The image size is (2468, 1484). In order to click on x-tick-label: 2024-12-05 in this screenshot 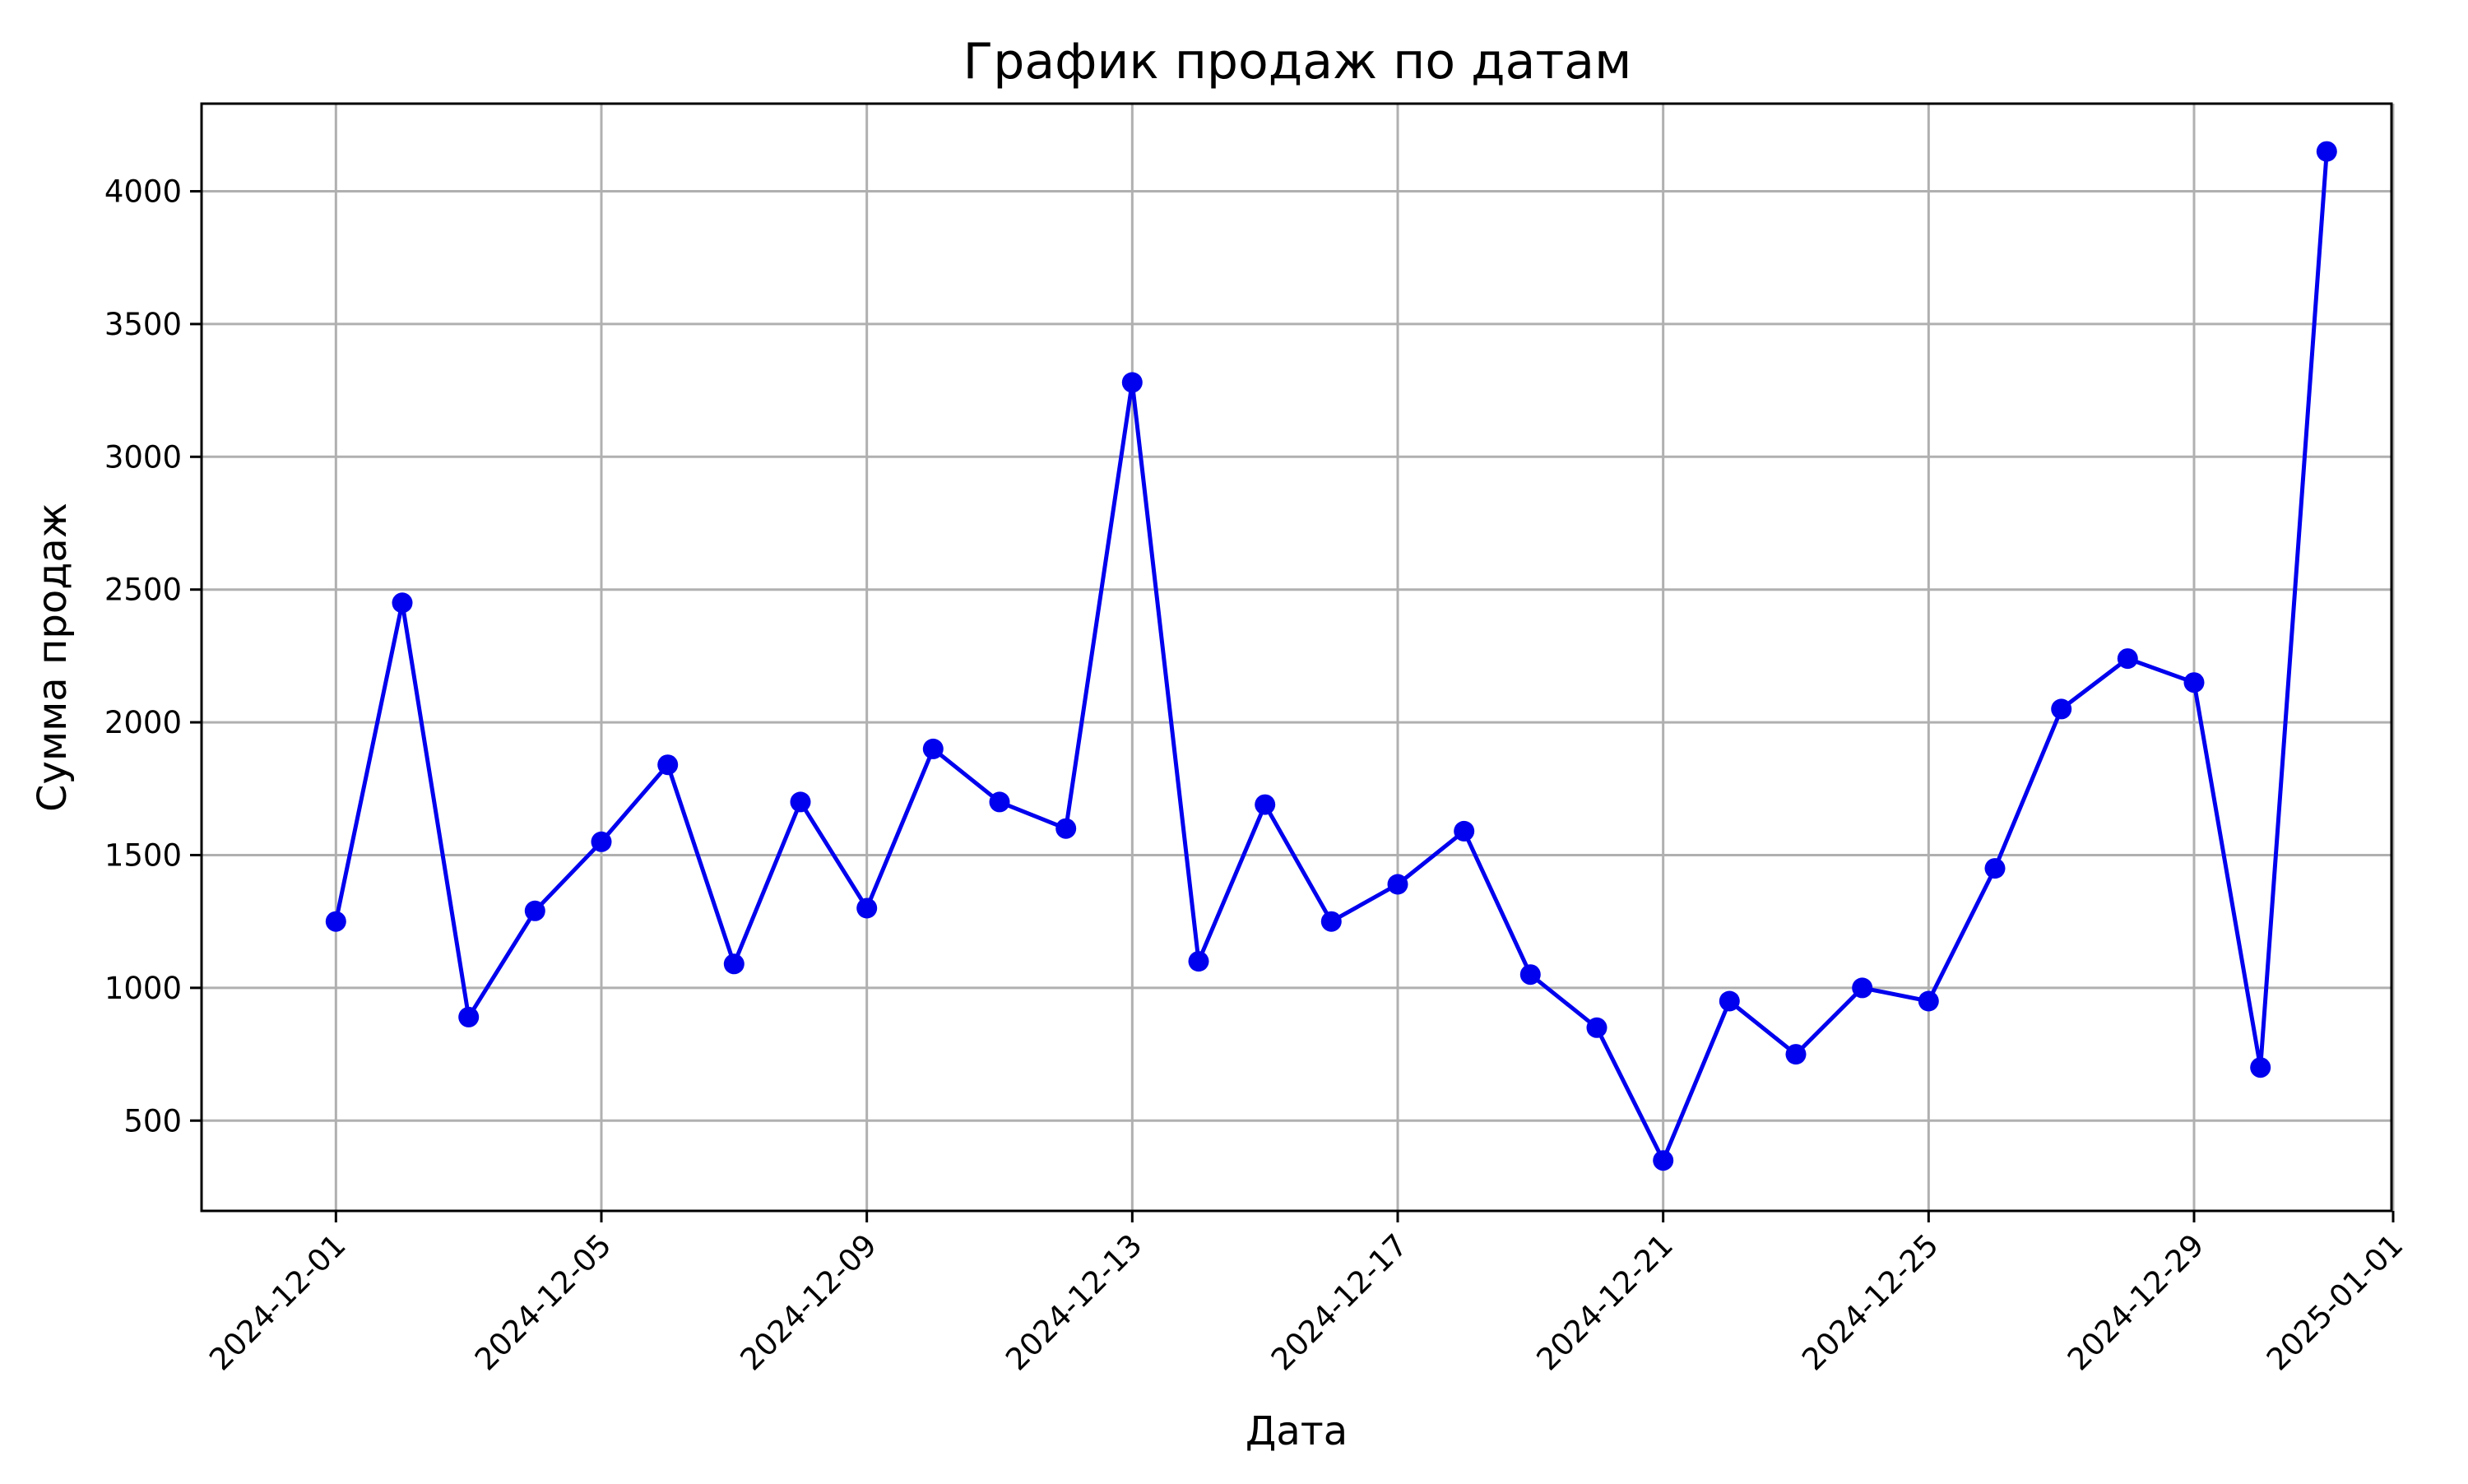, I will do `click(543, 1302)`.